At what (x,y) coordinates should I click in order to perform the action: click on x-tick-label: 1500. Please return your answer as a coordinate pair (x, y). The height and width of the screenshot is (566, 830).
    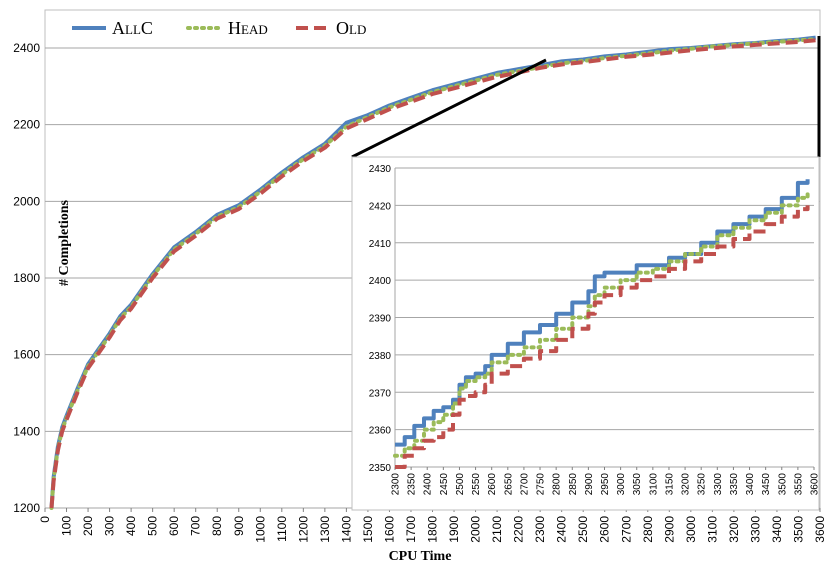
    Looking at the image, I should click on (368, 529).